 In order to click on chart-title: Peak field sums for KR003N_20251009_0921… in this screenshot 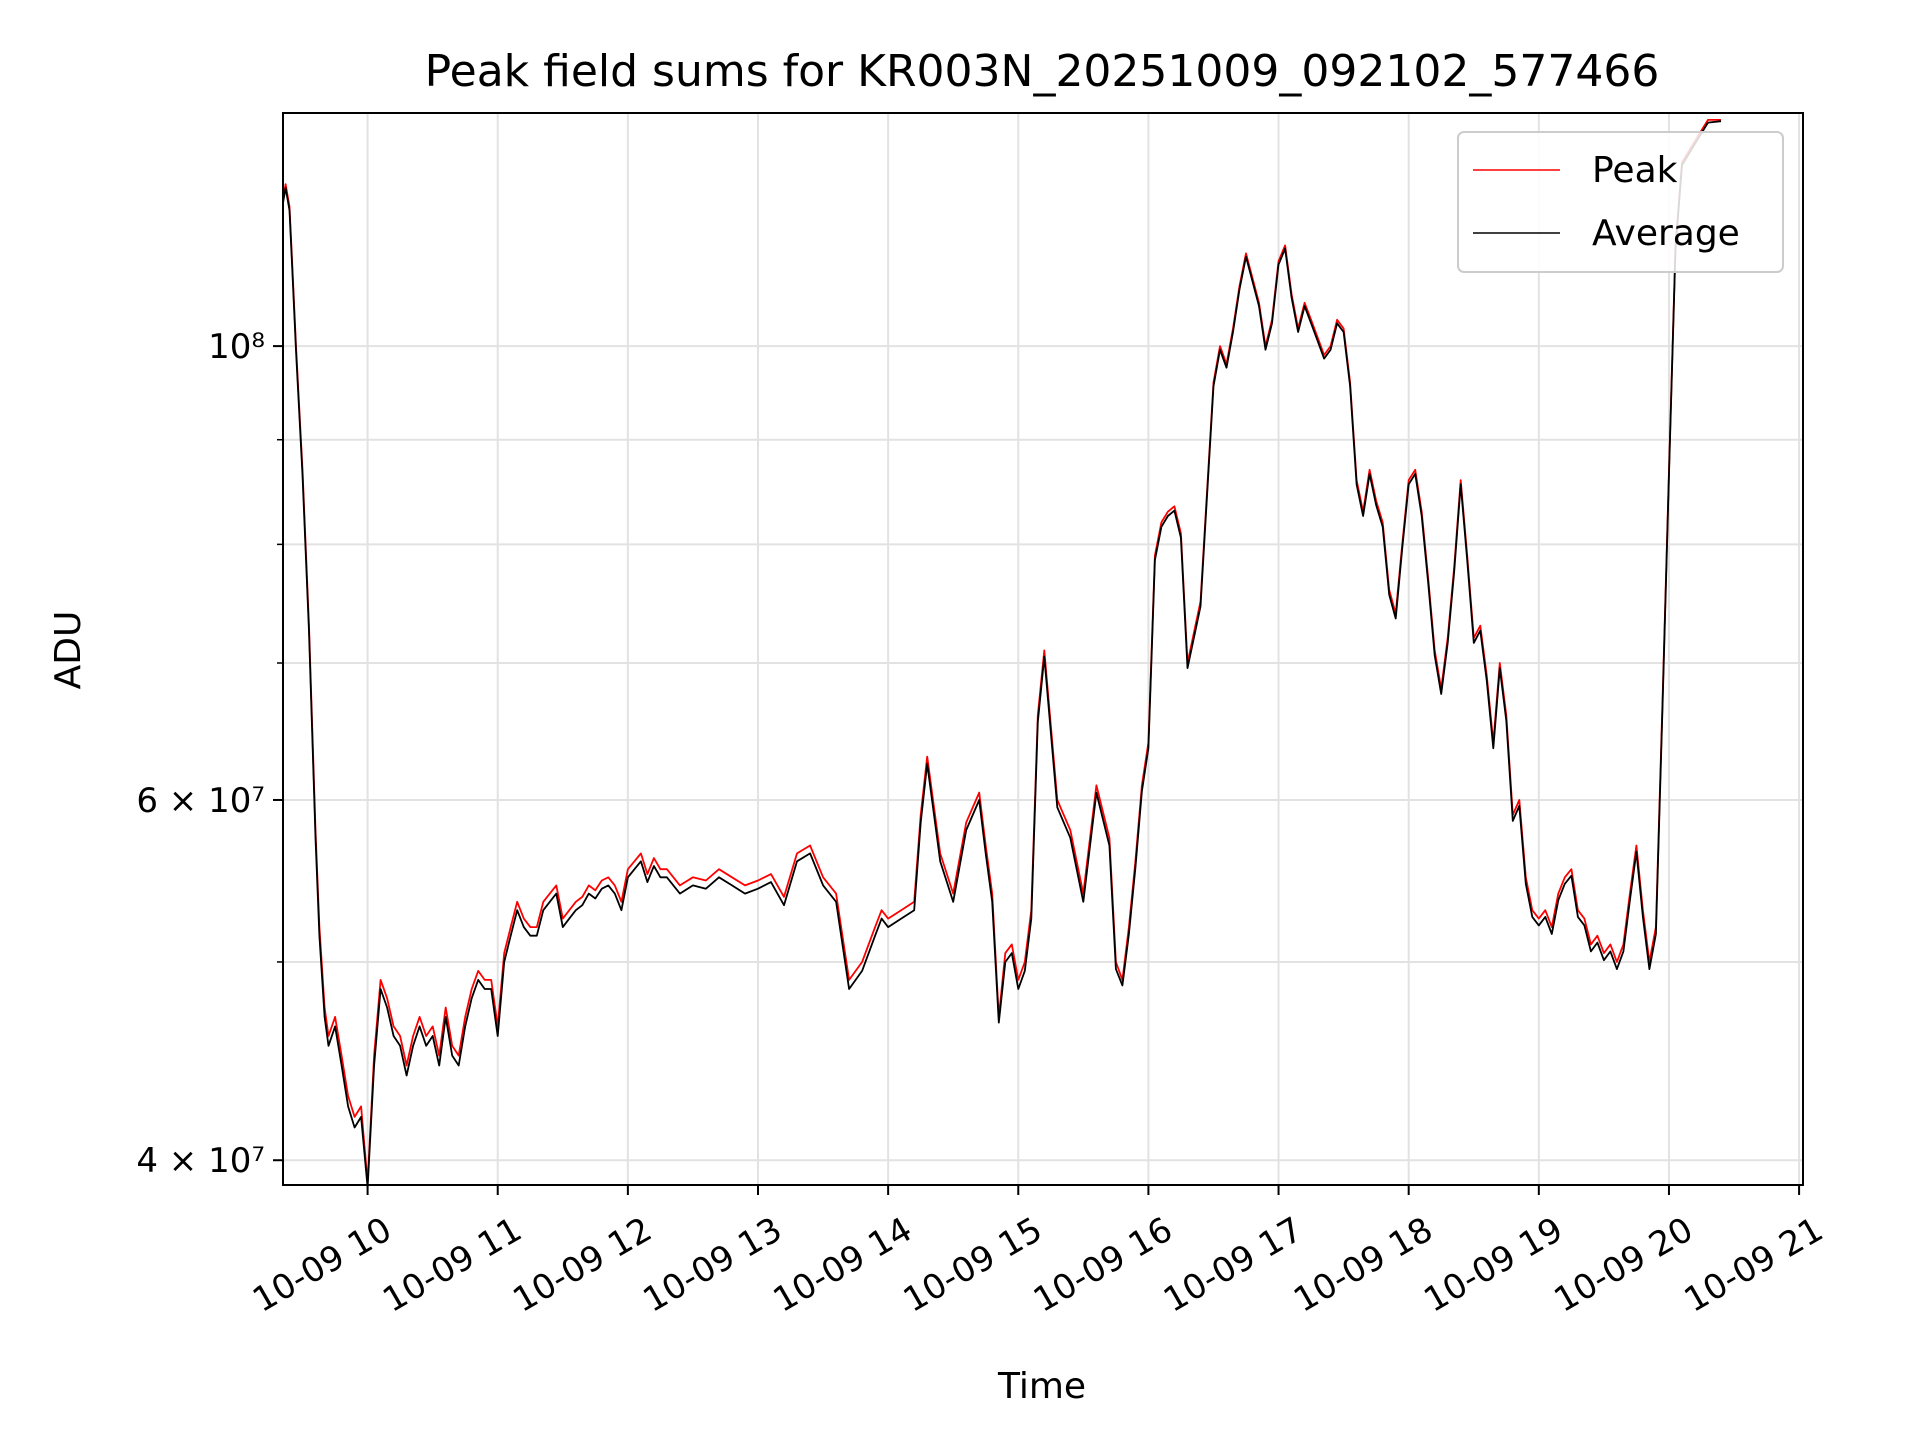, I will do `click(1042, 71)`.